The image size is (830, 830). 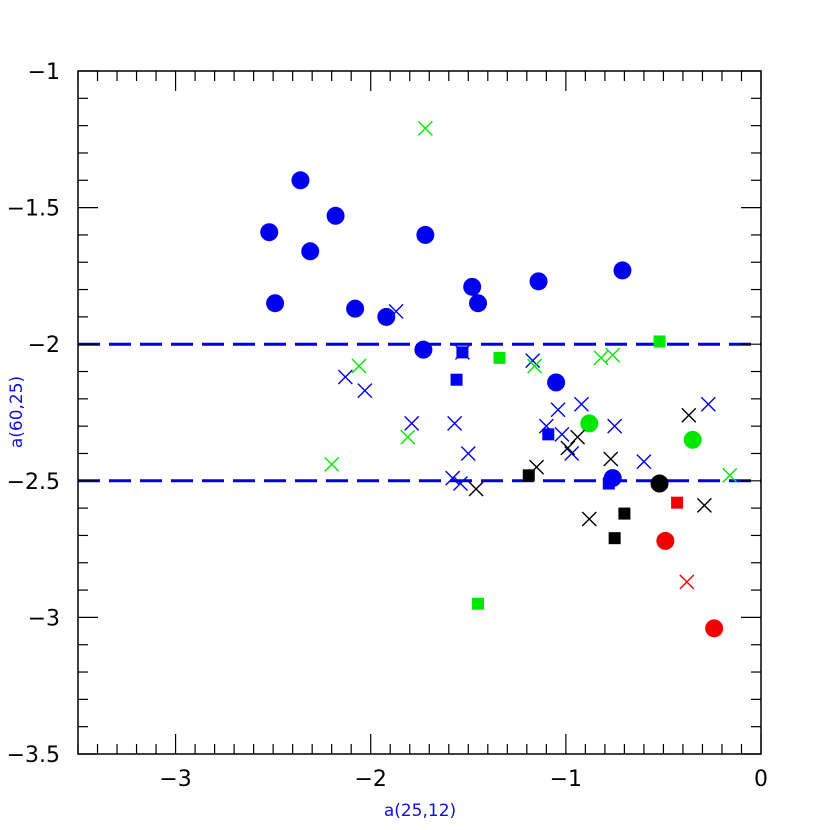 What do you see at coordinates (566, 779) in the screenshot?
I see `x-tick-label: −1` at bounding box center [566, 779].